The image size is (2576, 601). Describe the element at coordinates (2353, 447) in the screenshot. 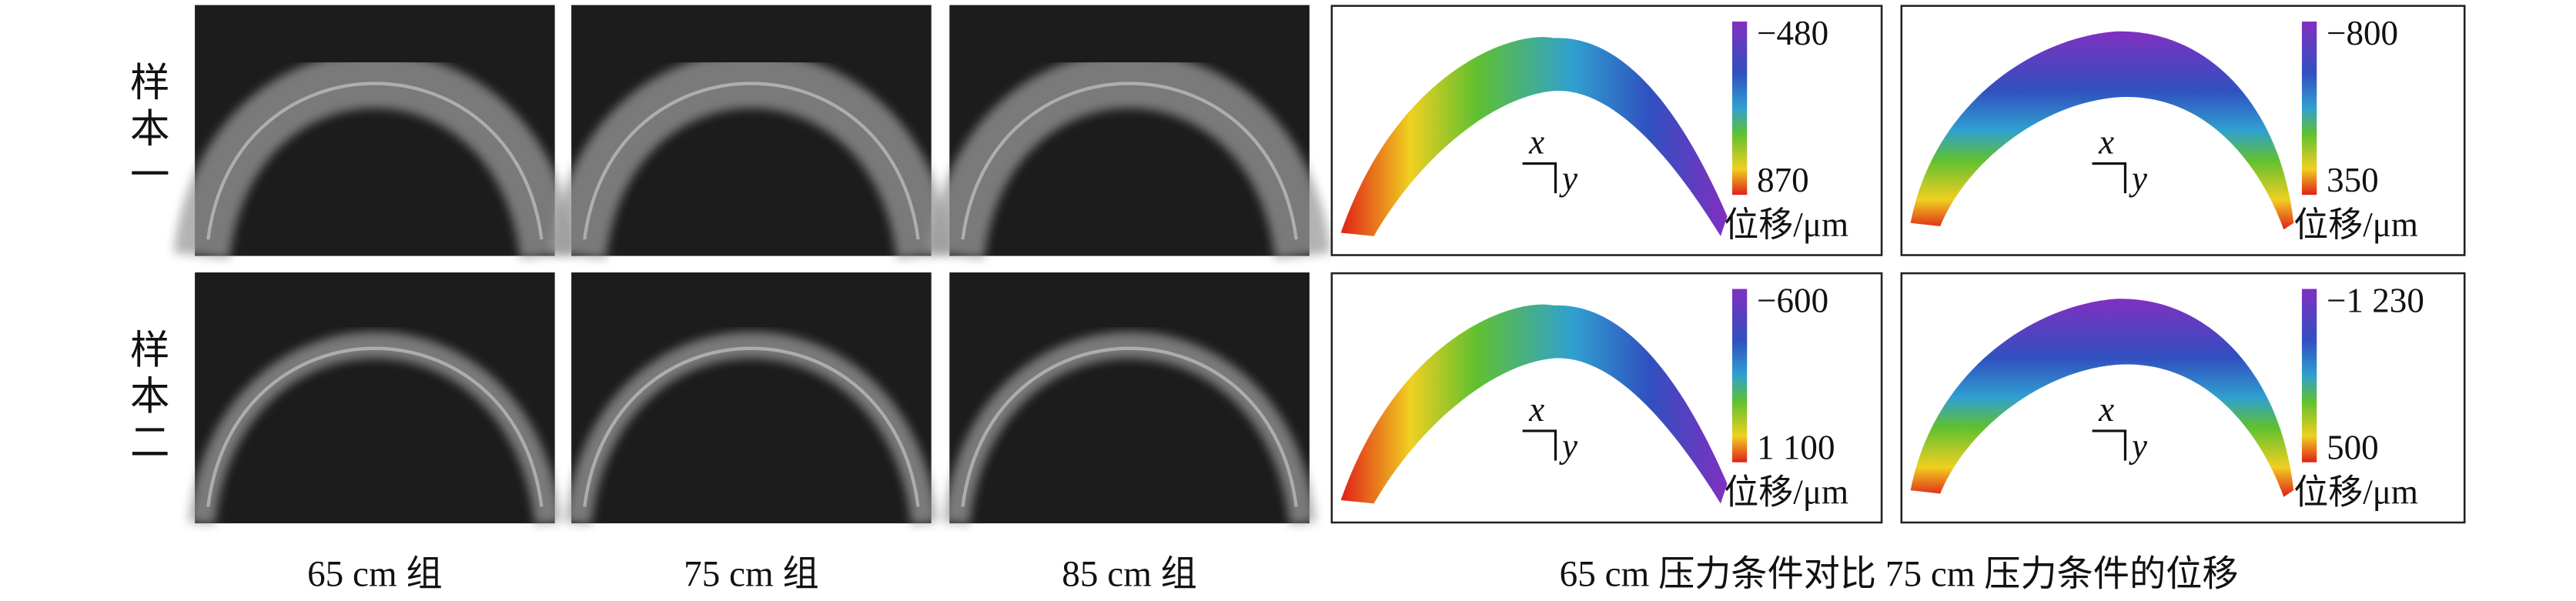

I see `colorbar-bottom-label: 500` at that location.